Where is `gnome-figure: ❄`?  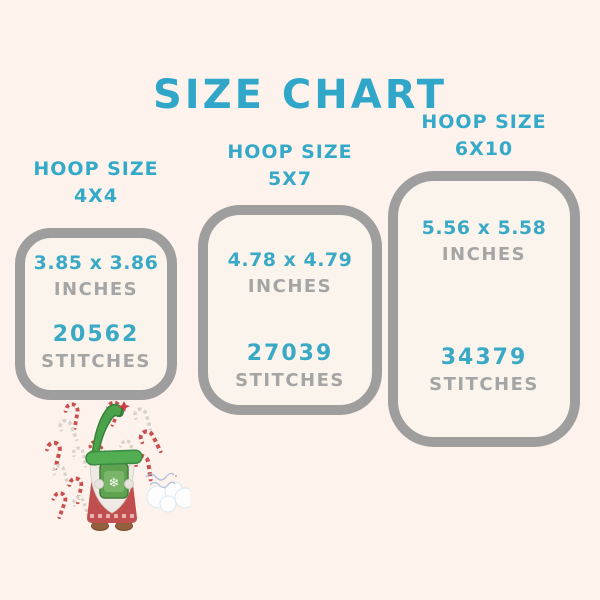 gnome-figure: ❄ is located at coordinates (114, 466).